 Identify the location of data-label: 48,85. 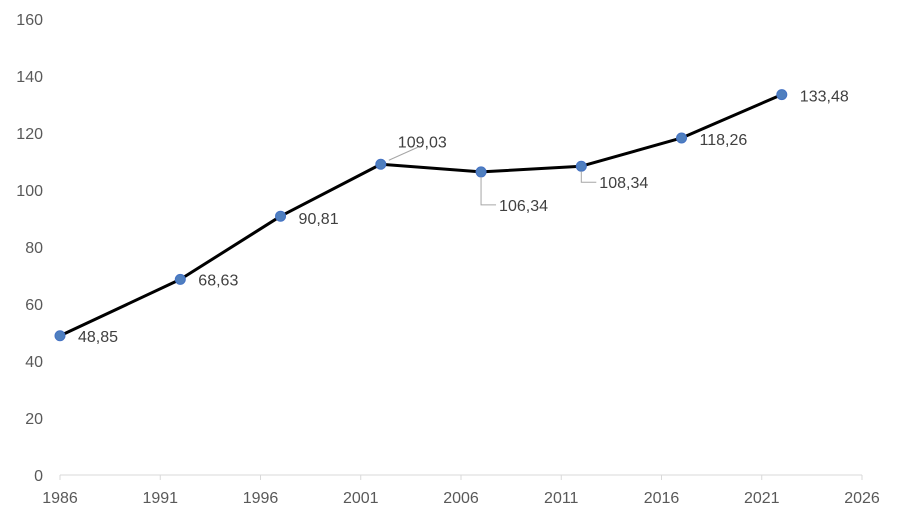
(98, 337).